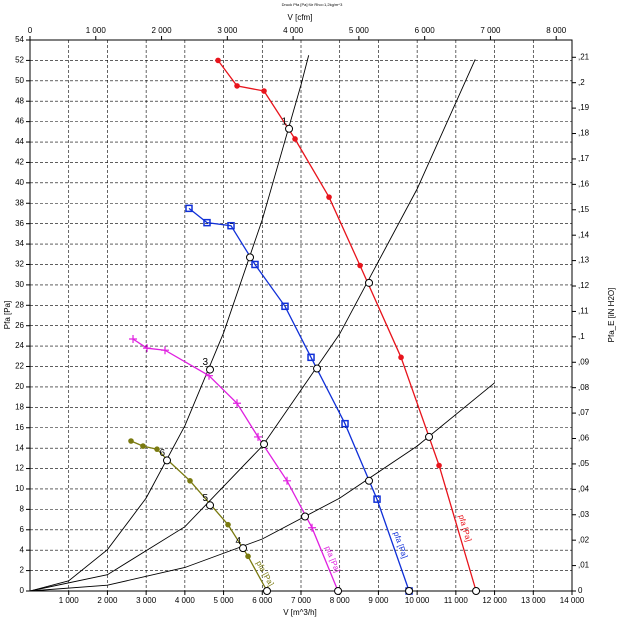 The height and width of the screenshot is (624, 624). What do you see at coordinates (7, 315) in the screenshot?
I see `y-axis-label: Pfa [Pa]` at bounding box center [7, 315].